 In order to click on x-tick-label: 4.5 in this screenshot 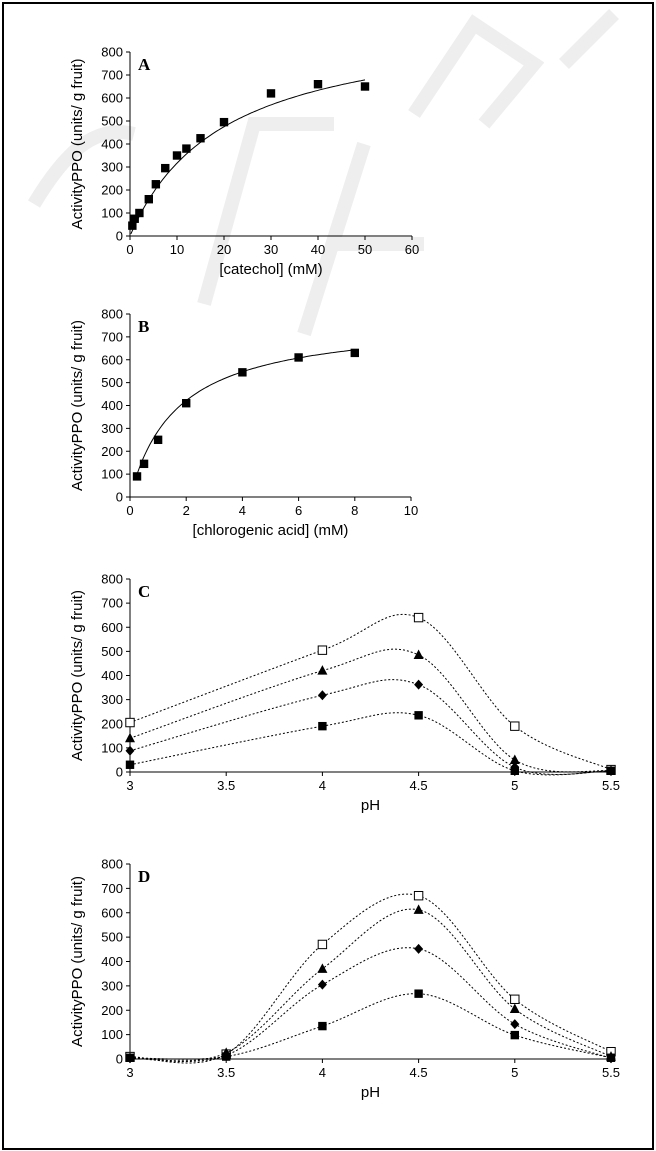, I will do `click(419, 785)`.